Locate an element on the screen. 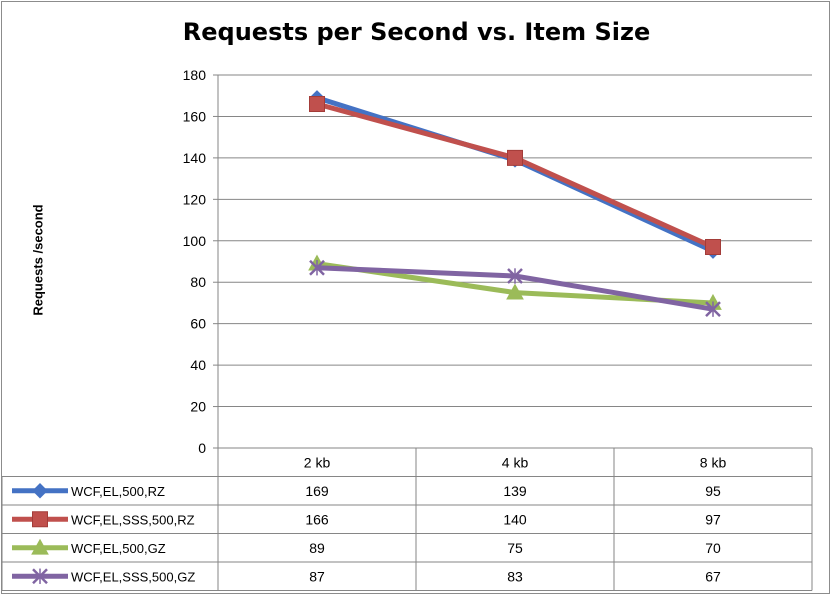 The image size is (833, 597). y-tick-label: 140 is located at coordinates (195, 158).